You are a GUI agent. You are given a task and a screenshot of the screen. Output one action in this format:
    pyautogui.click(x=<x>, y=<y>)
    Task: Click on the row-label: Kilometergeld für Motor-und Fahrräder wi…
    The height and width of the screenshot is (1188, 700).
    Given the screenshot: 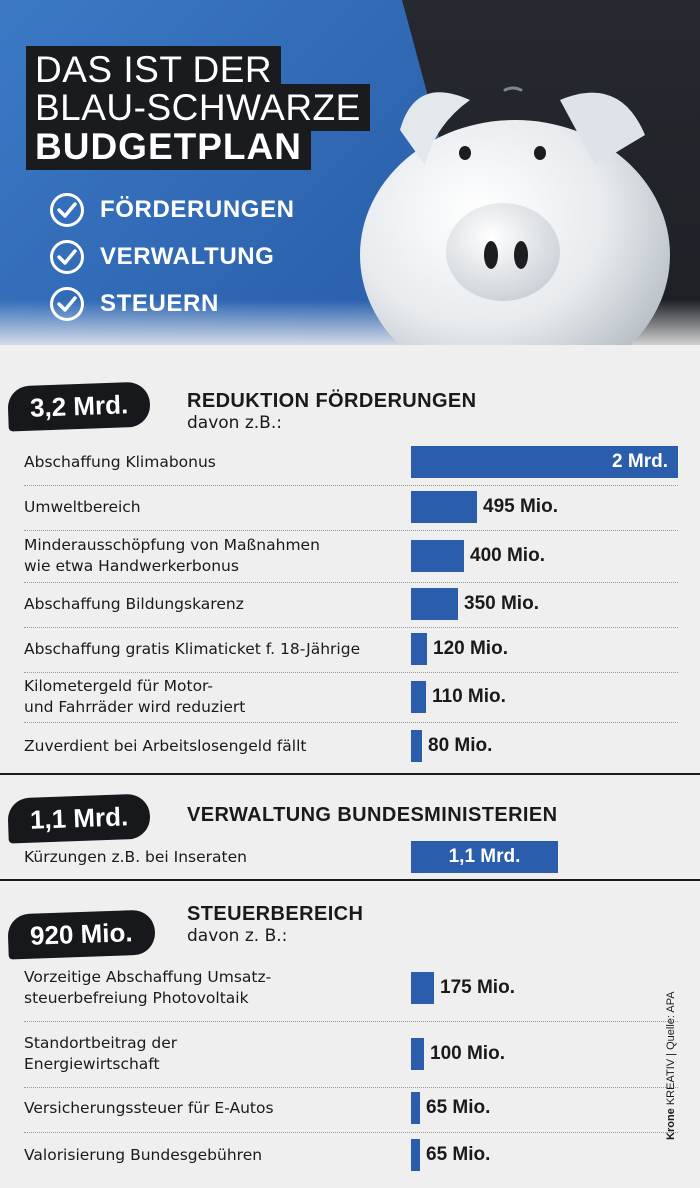 What is the action you would take?
    pyautogui.click(x=214, y=697)
    